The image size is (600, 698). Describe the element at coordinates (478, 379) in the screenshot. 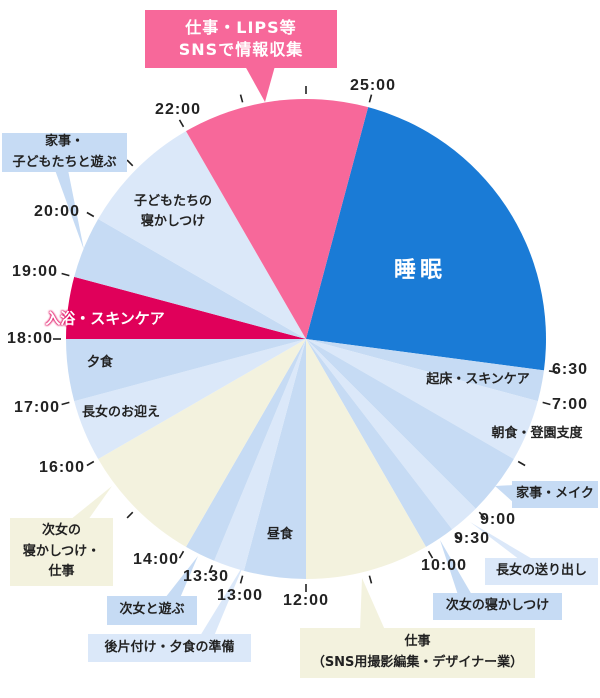

I see `label-wakeup: 起床・スキンケア` at that location.